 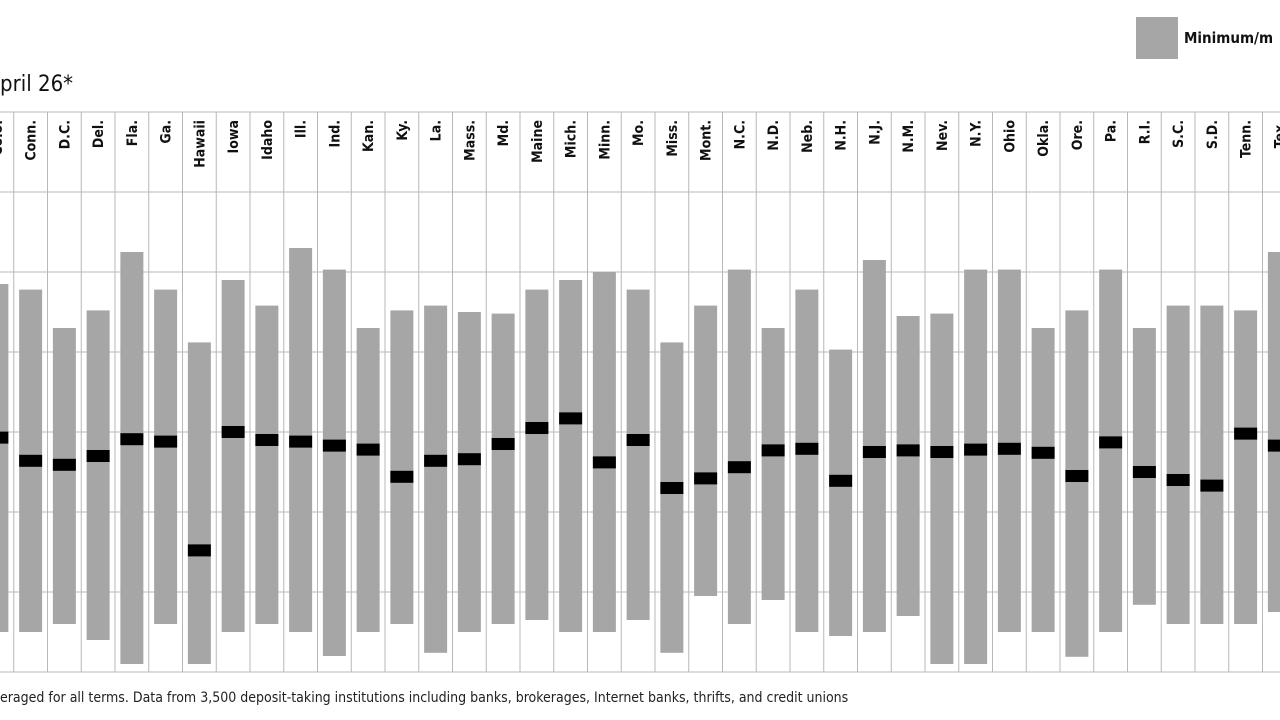 I want to click on average-marker-ind, so click(x=334, y=445).